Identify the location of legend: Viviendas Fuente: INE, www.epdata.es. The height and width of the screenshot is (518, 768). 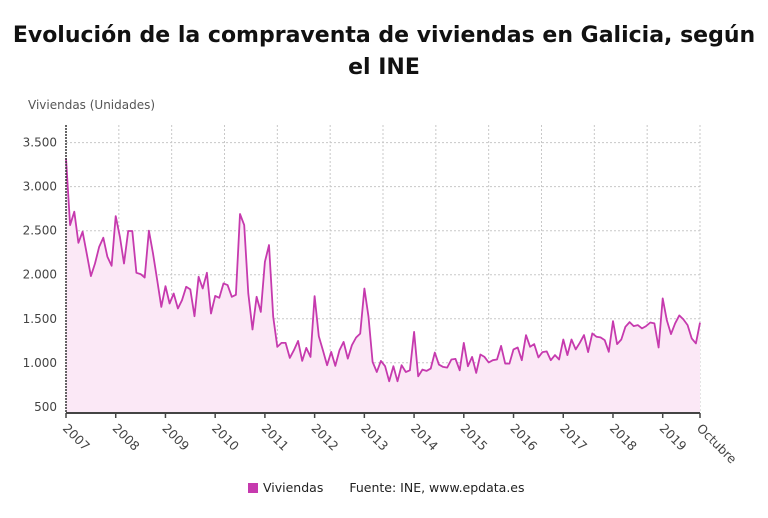
(386, 487).